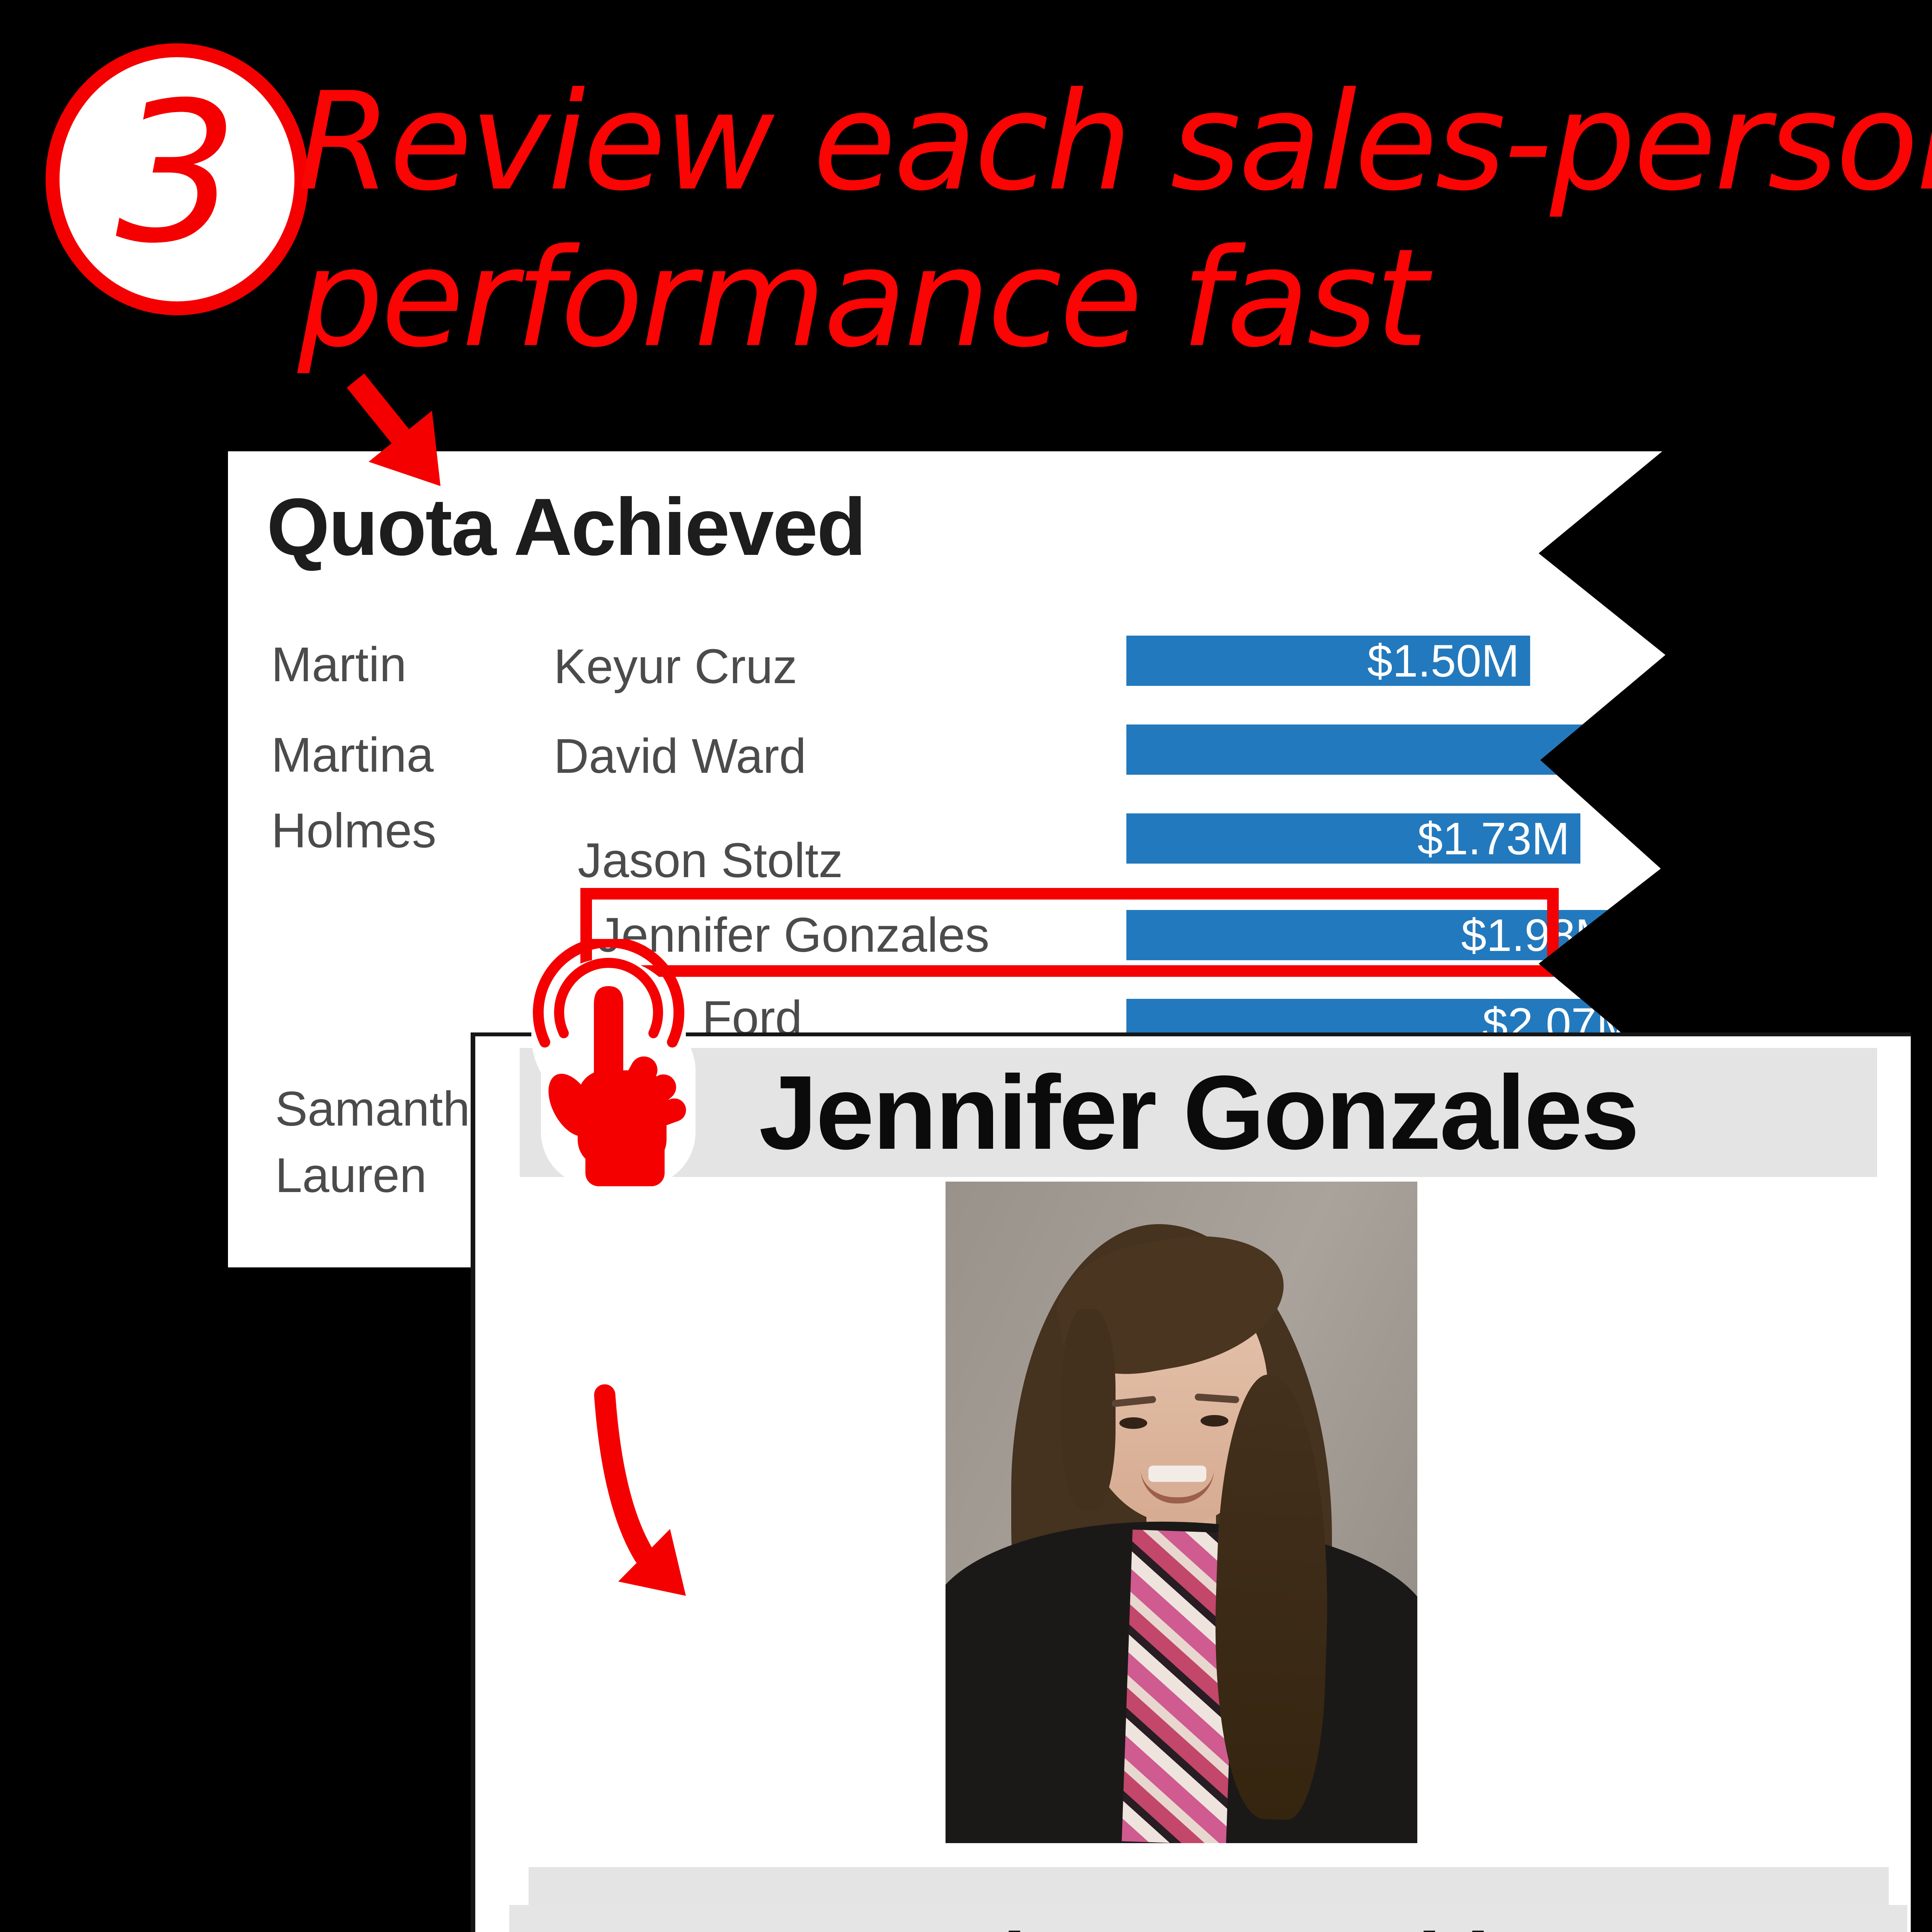  I want to click on bar-value-label: $1.73M, so click(1494, 838).